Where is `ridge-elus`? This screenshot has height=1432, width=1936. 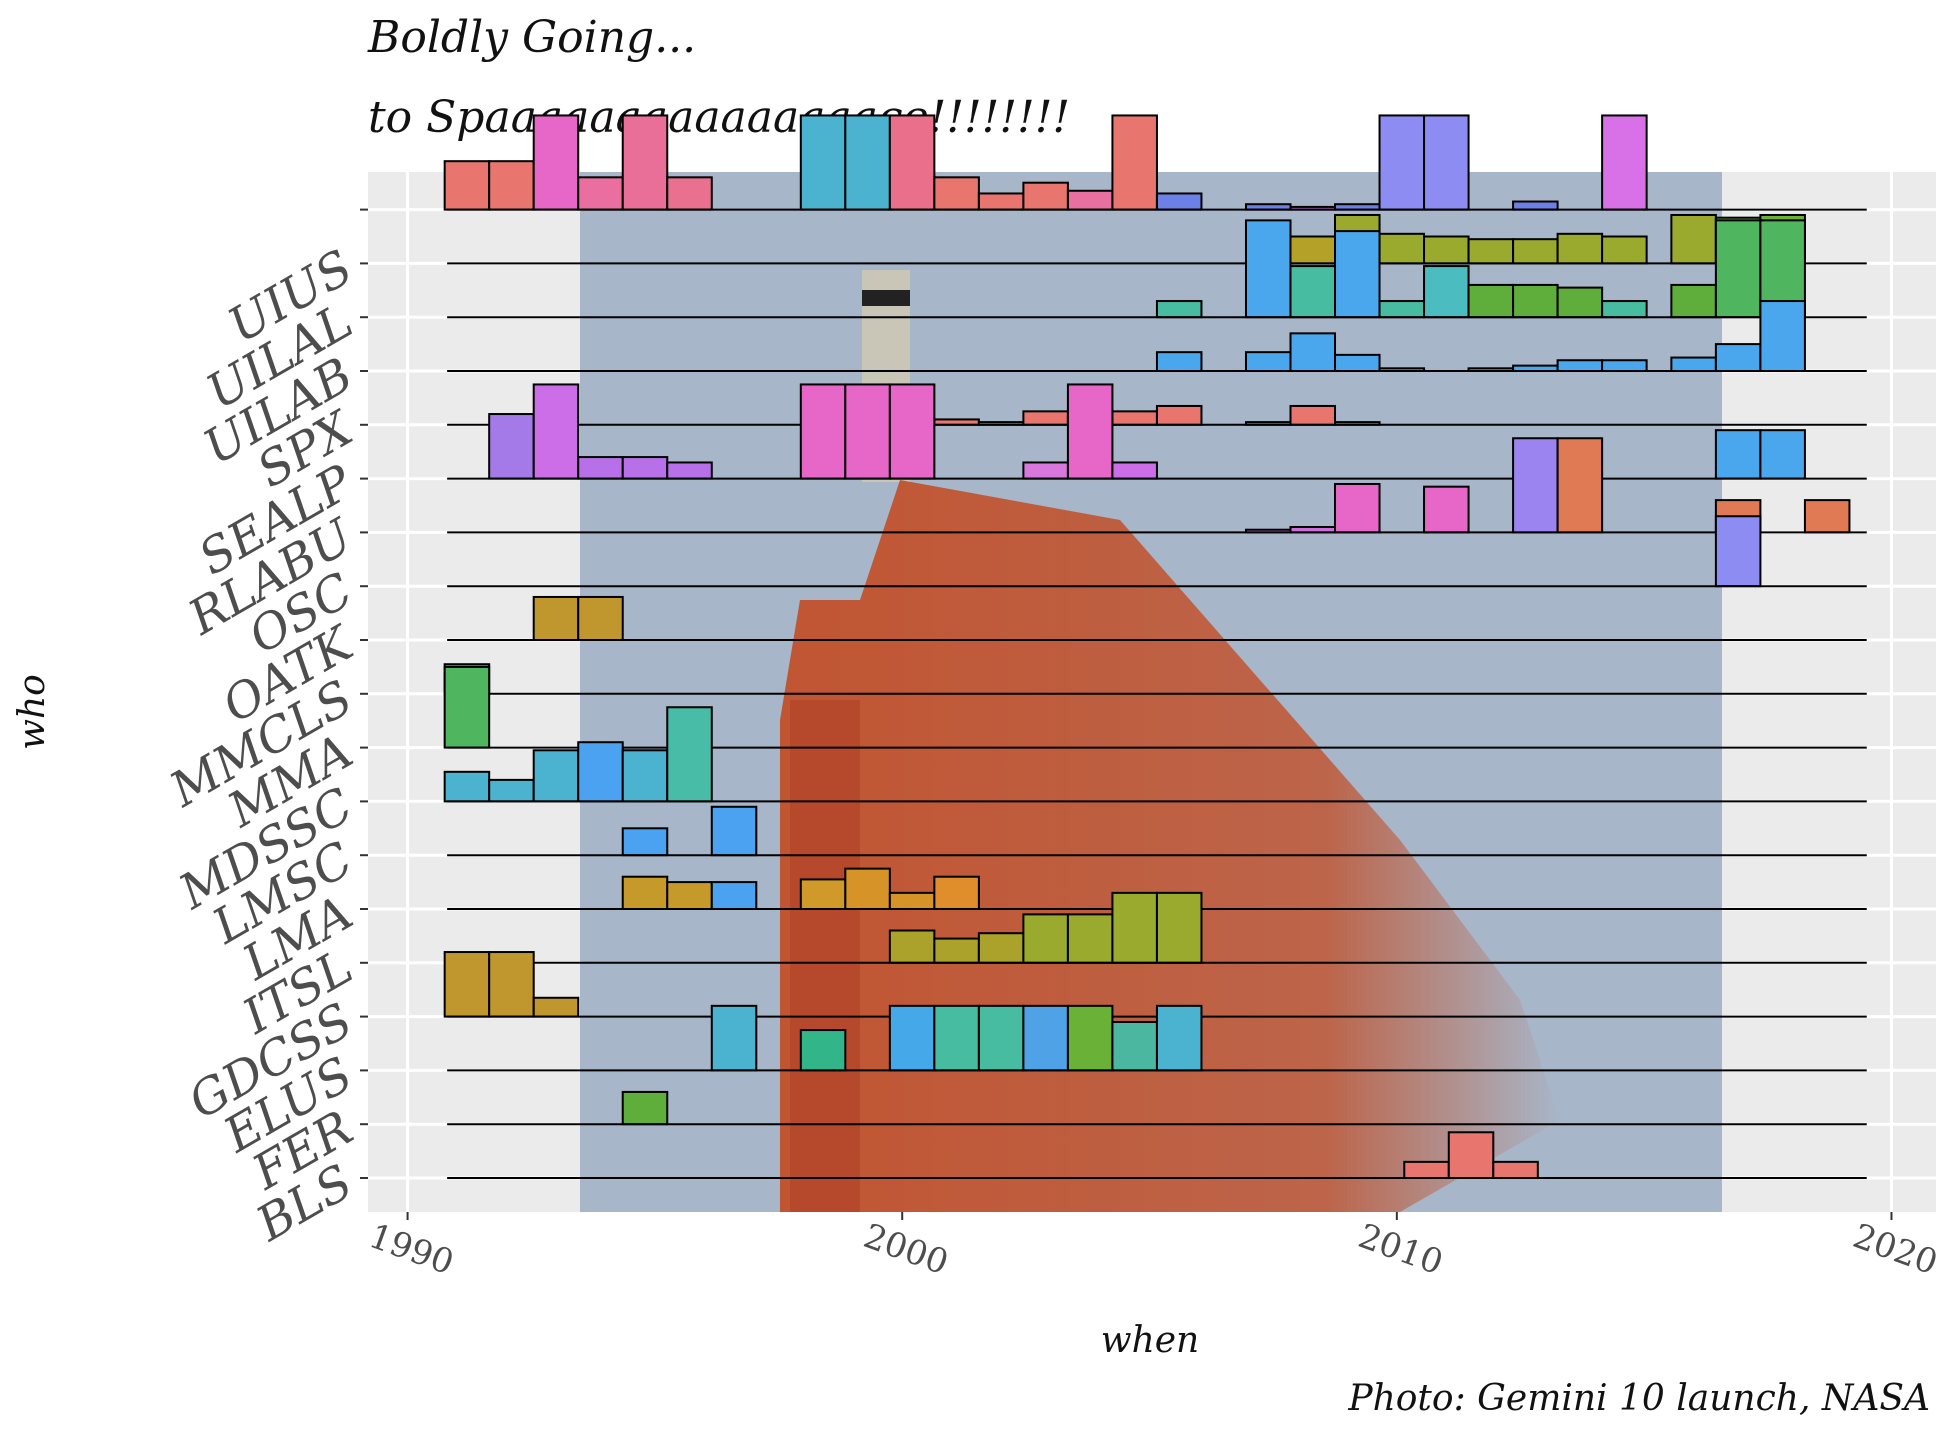 ridge-elus is located at coordinates (1157, 1038).